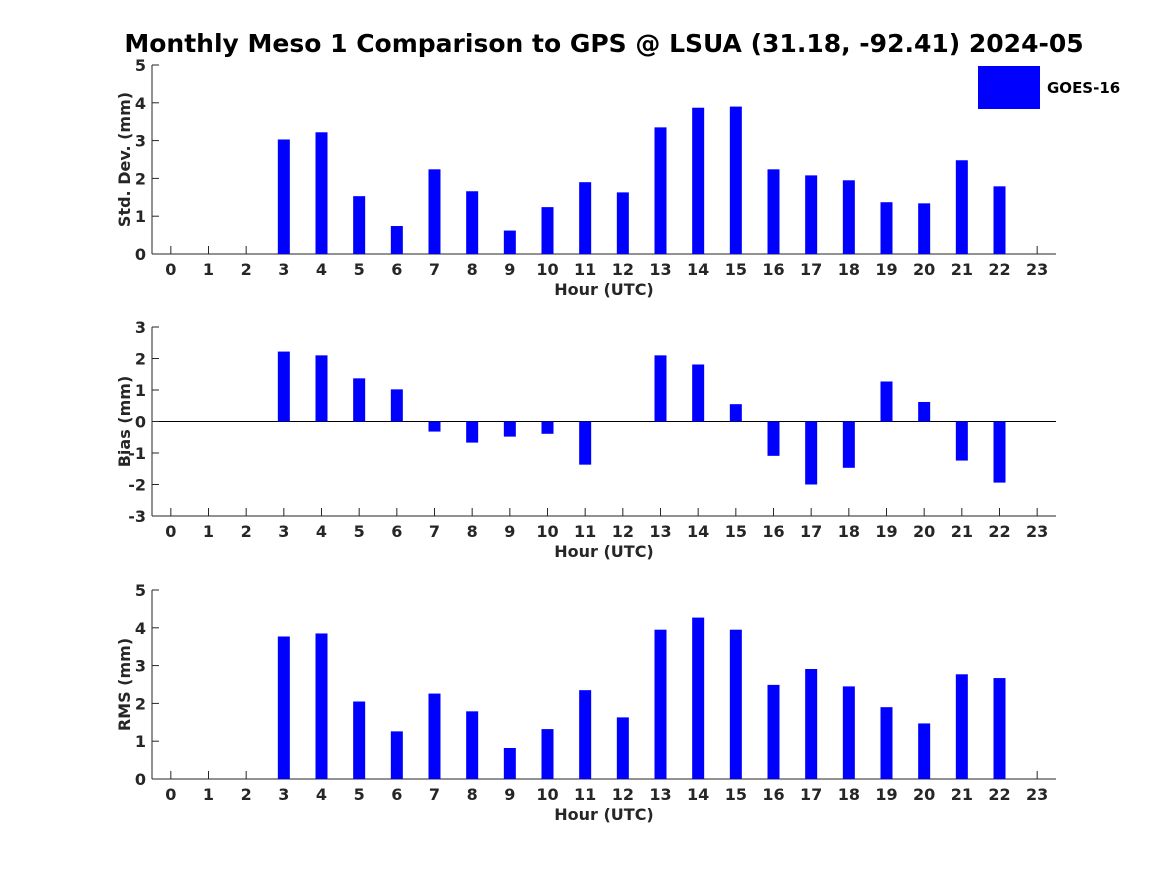 The height and width of the screenshot is (875, 1167). I want to click on y-tick-label: -1, so click(137, 453).